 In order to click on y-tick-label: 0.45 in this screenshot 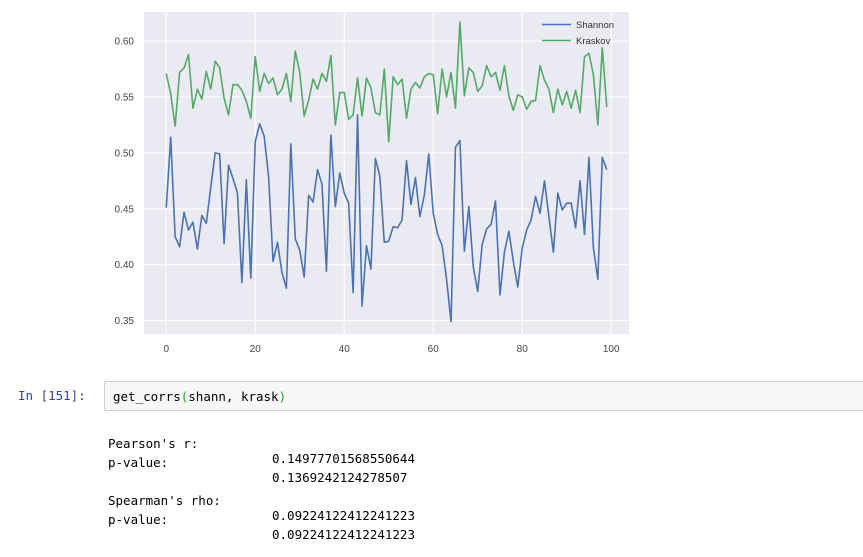, I will do `click(125, 209)`.